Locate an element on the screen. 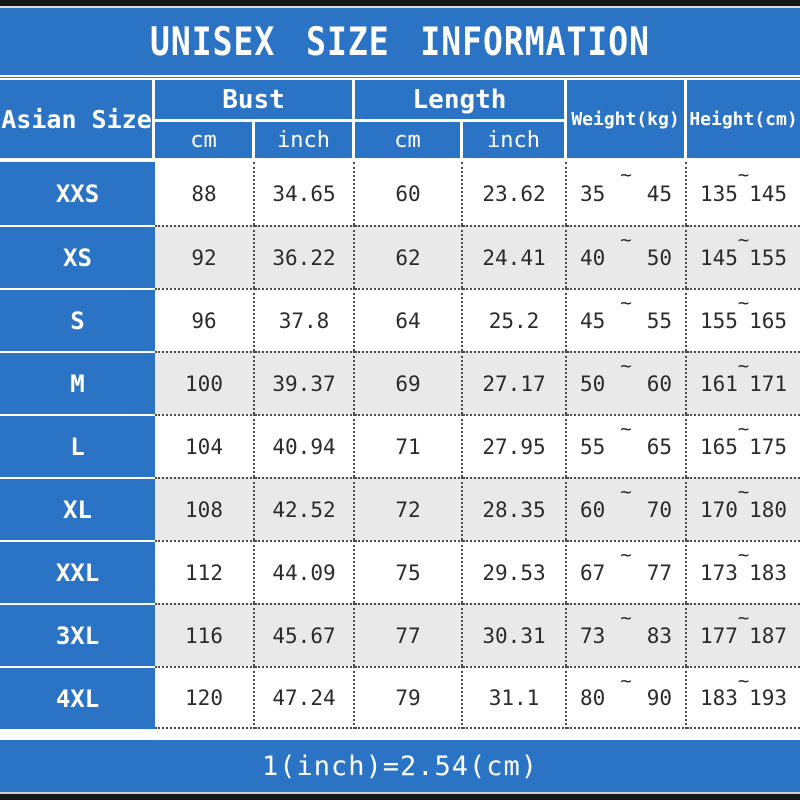 The image size is (800, 800). cell-weight-range: 60 ~70 is located at coordinates (627, 508).